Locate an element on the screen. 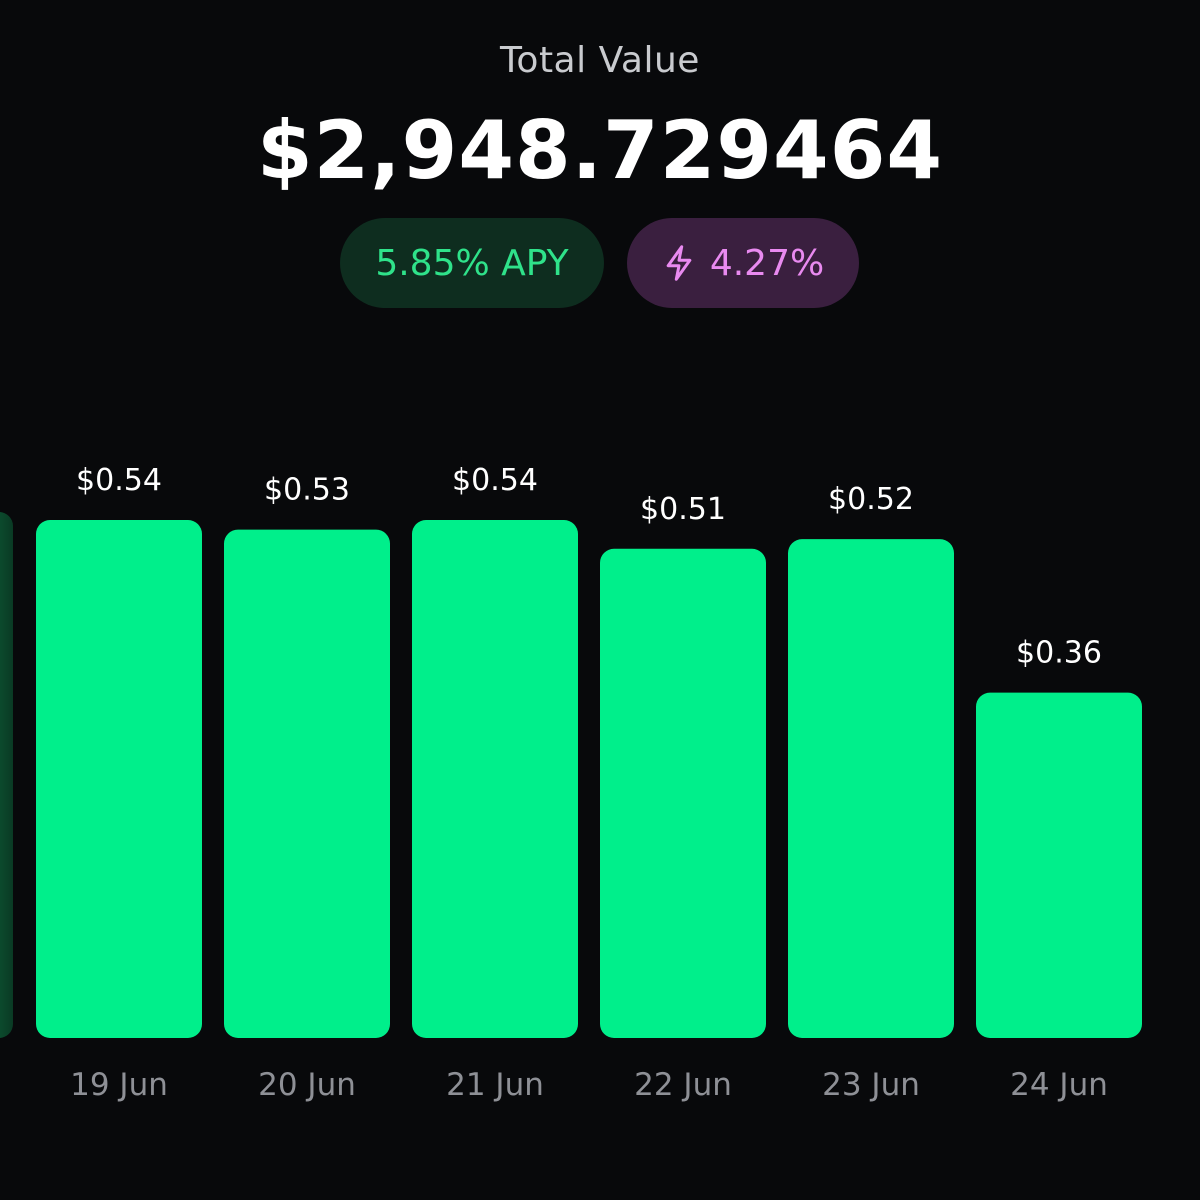 The image size is (1200, 1200). boost-badge-label: 4.27% is located at coordinates (767, 263).